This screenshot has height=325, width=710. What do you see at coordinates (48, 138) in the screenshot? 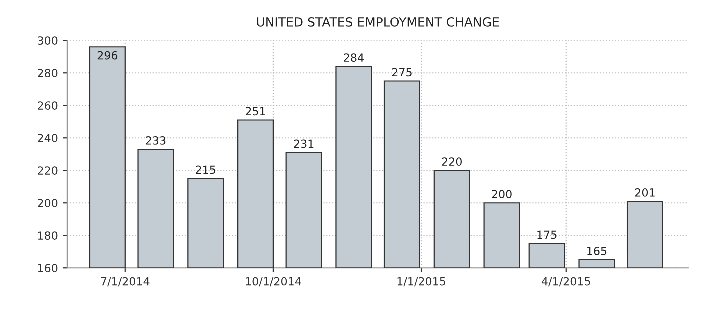
I see `y-tick-label: 240` at bounding box center [48, 138].